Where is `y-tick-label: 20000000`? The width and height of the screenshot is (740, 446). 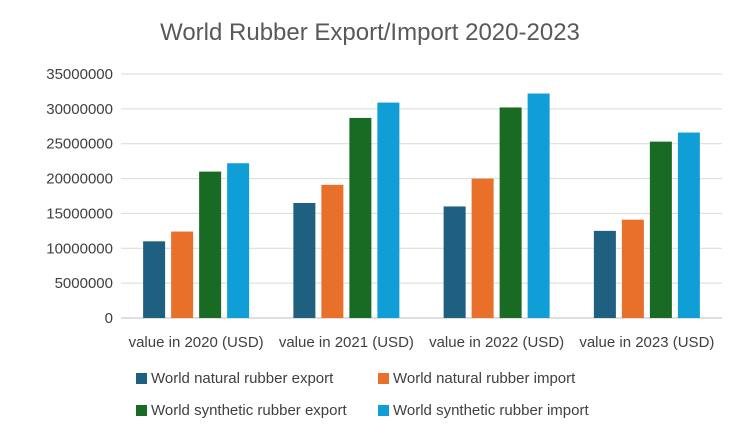
y-tick-label: 20000000 is located at coordinates (79, 179).